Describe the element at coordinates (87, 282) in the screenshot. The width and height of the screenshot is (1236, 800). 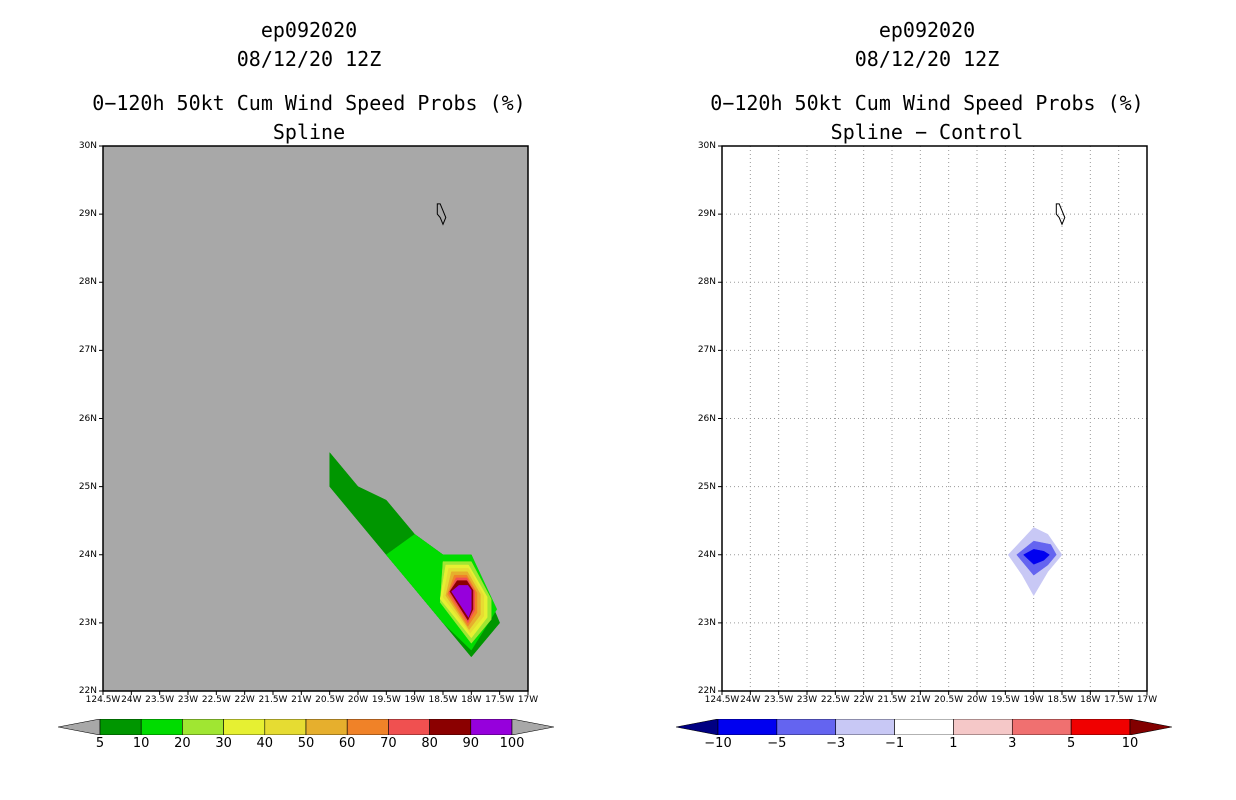
I see `y-tick-label: 28N` at that location.